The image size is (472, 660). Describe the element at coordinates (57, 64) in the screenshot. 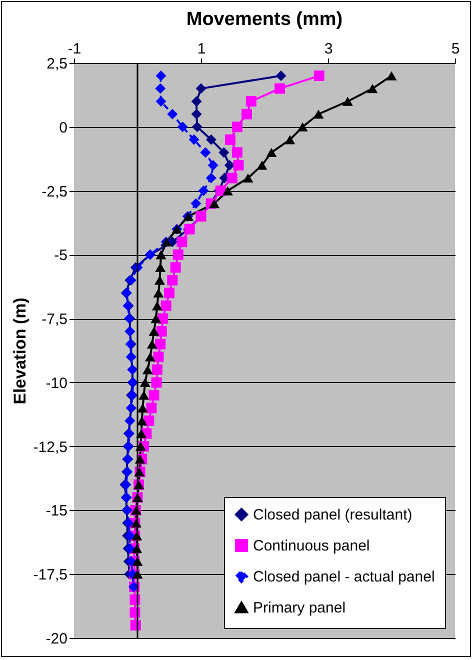

I see `y-tick-label: 2,5` at that location.